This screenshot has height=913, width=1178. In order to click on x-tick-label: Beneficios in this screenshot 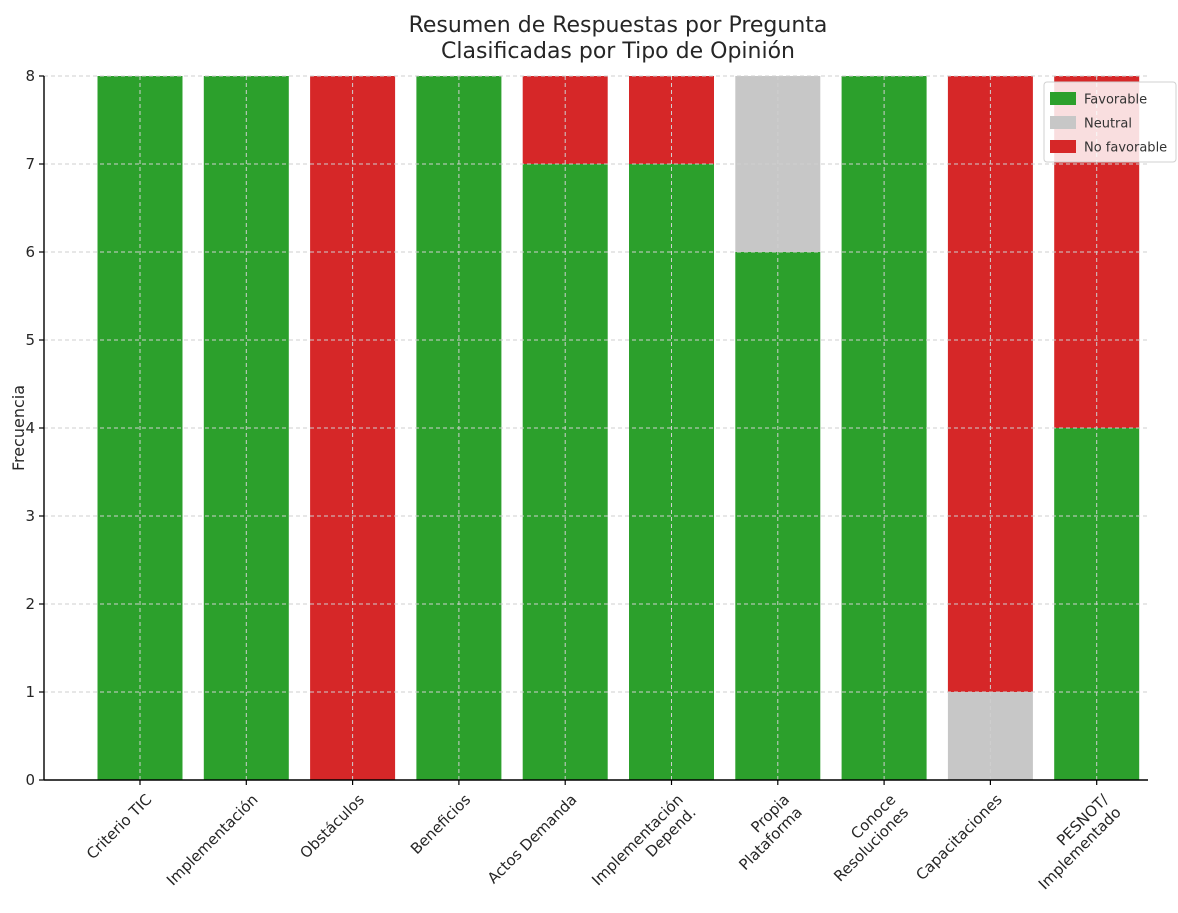, I will do `click(440, 823)`.